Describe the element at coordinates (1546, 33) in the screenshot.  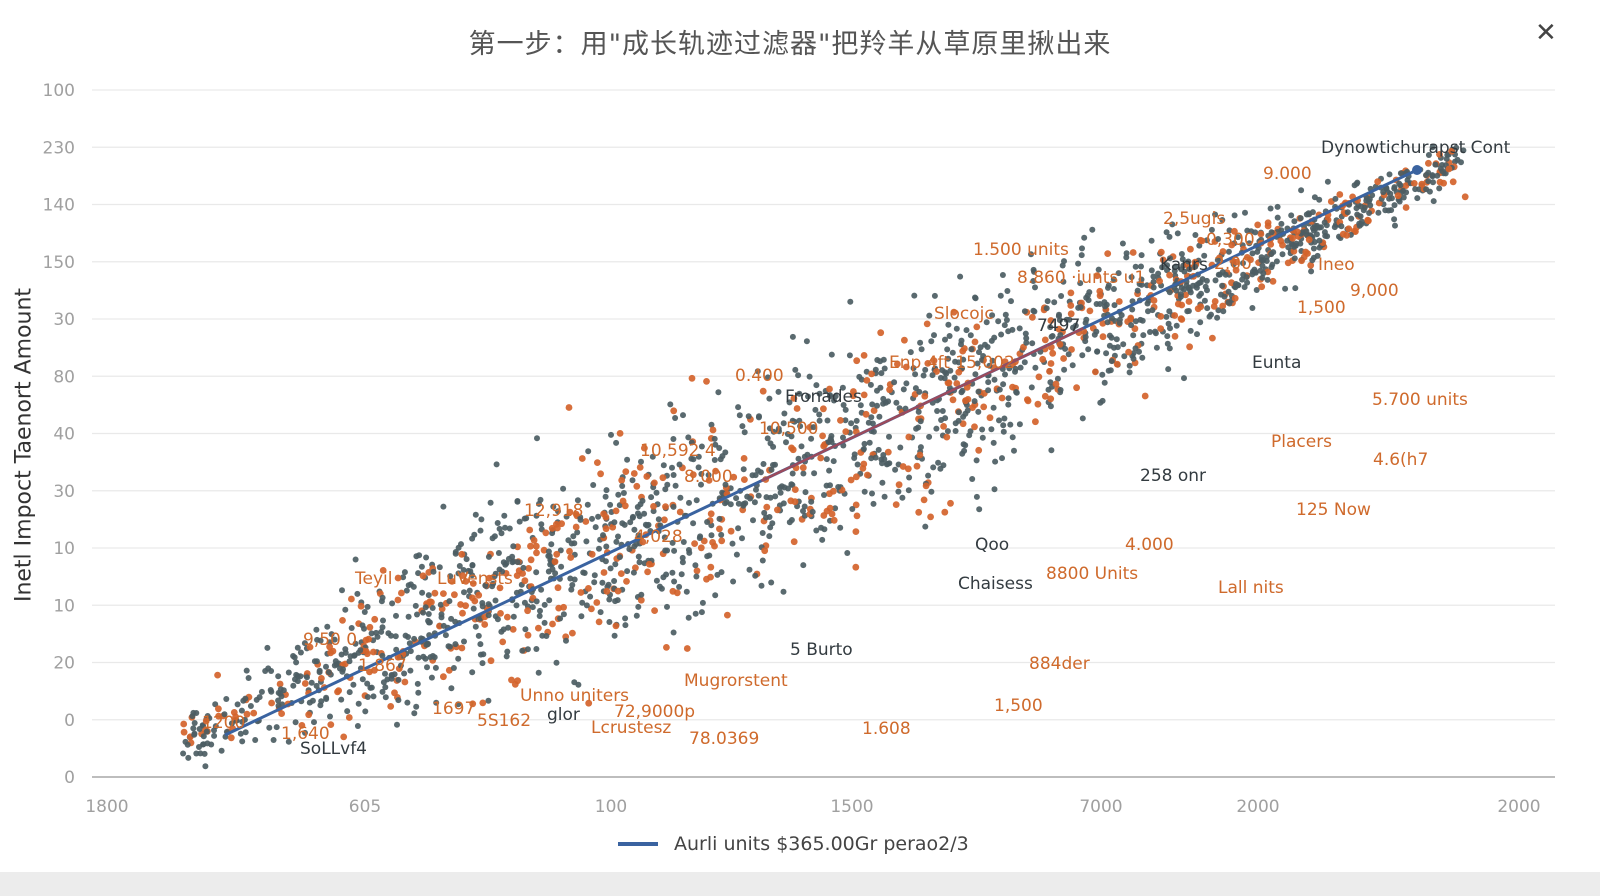
I see `close-icon: ✕` at that location.